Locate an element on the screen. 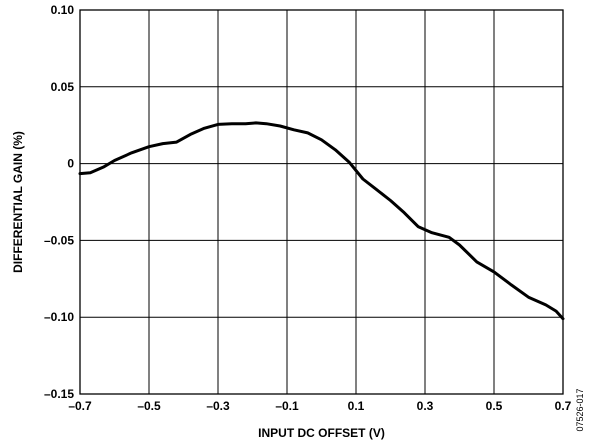 The image size is (590, 448). x-tick-labels: –0.7 –0.5 –0.3 –0.1 0.1 0.3 0.5 0.7 is located at coordinates (319, 406).